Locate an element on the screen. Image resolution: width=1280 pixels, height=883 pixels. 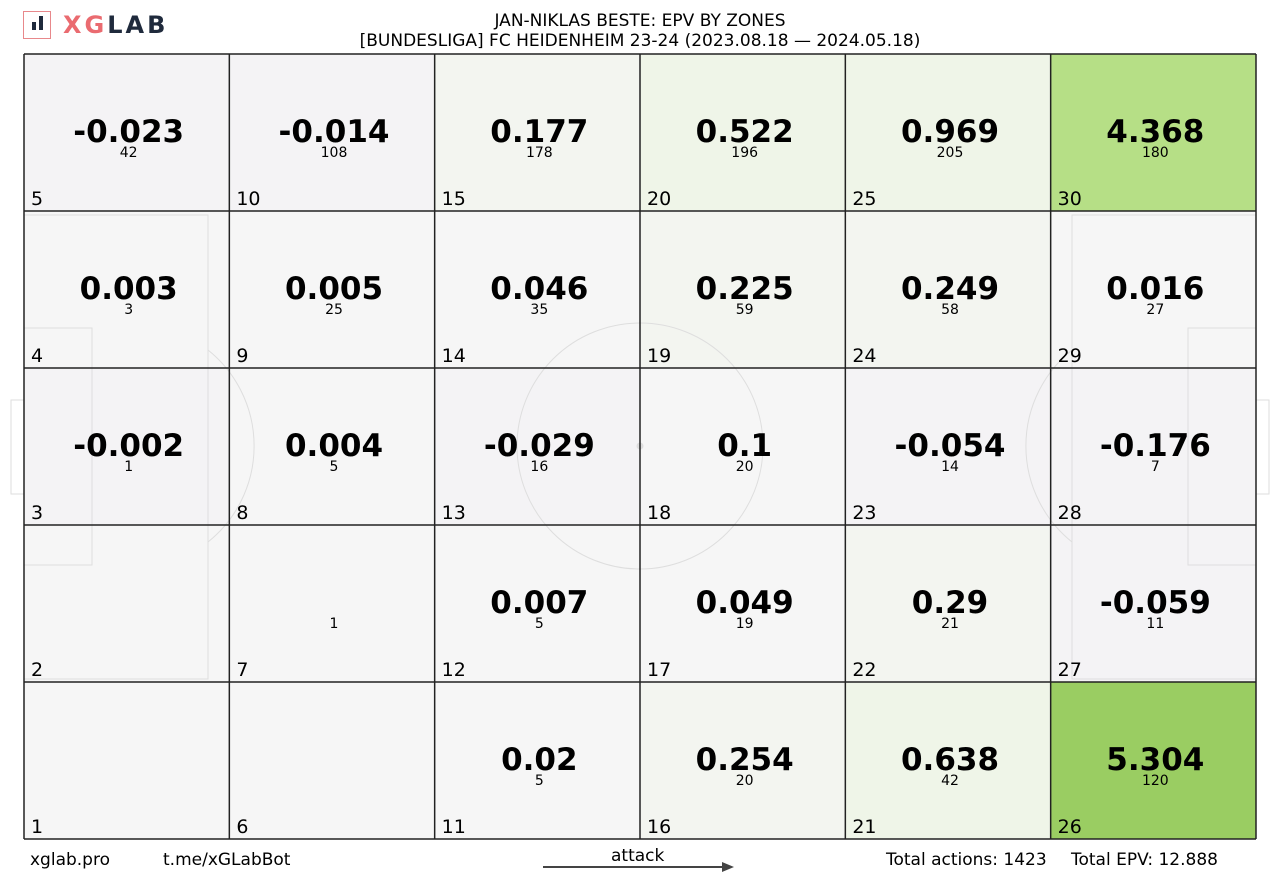
zone-epv-value: 0.638 is located at coordinates (950, 760).